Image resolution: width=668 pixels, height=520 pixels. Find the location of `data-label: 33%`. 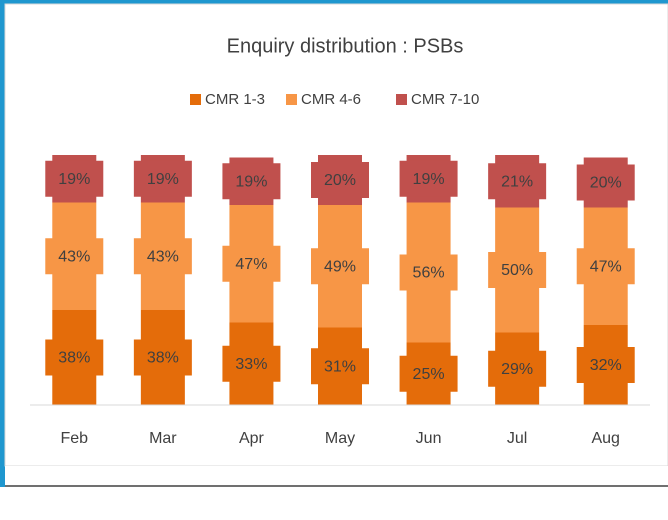

data-label: 33% is located at coordinates (251, 364).